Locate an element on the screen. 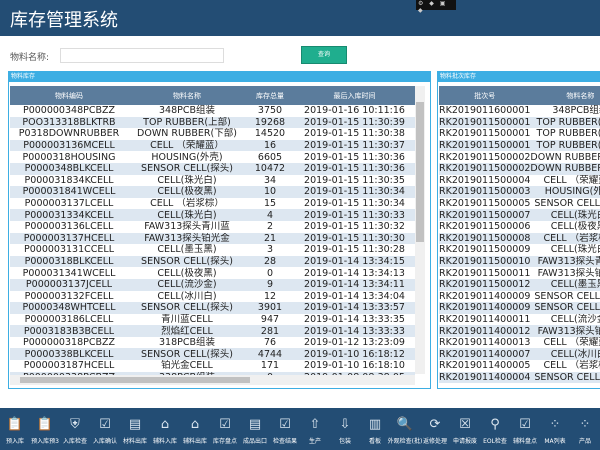 The width and height of the screenshot is (600, 450). toolbar-button: ☑ 库存盘点 is located at coordinates (225, 429).